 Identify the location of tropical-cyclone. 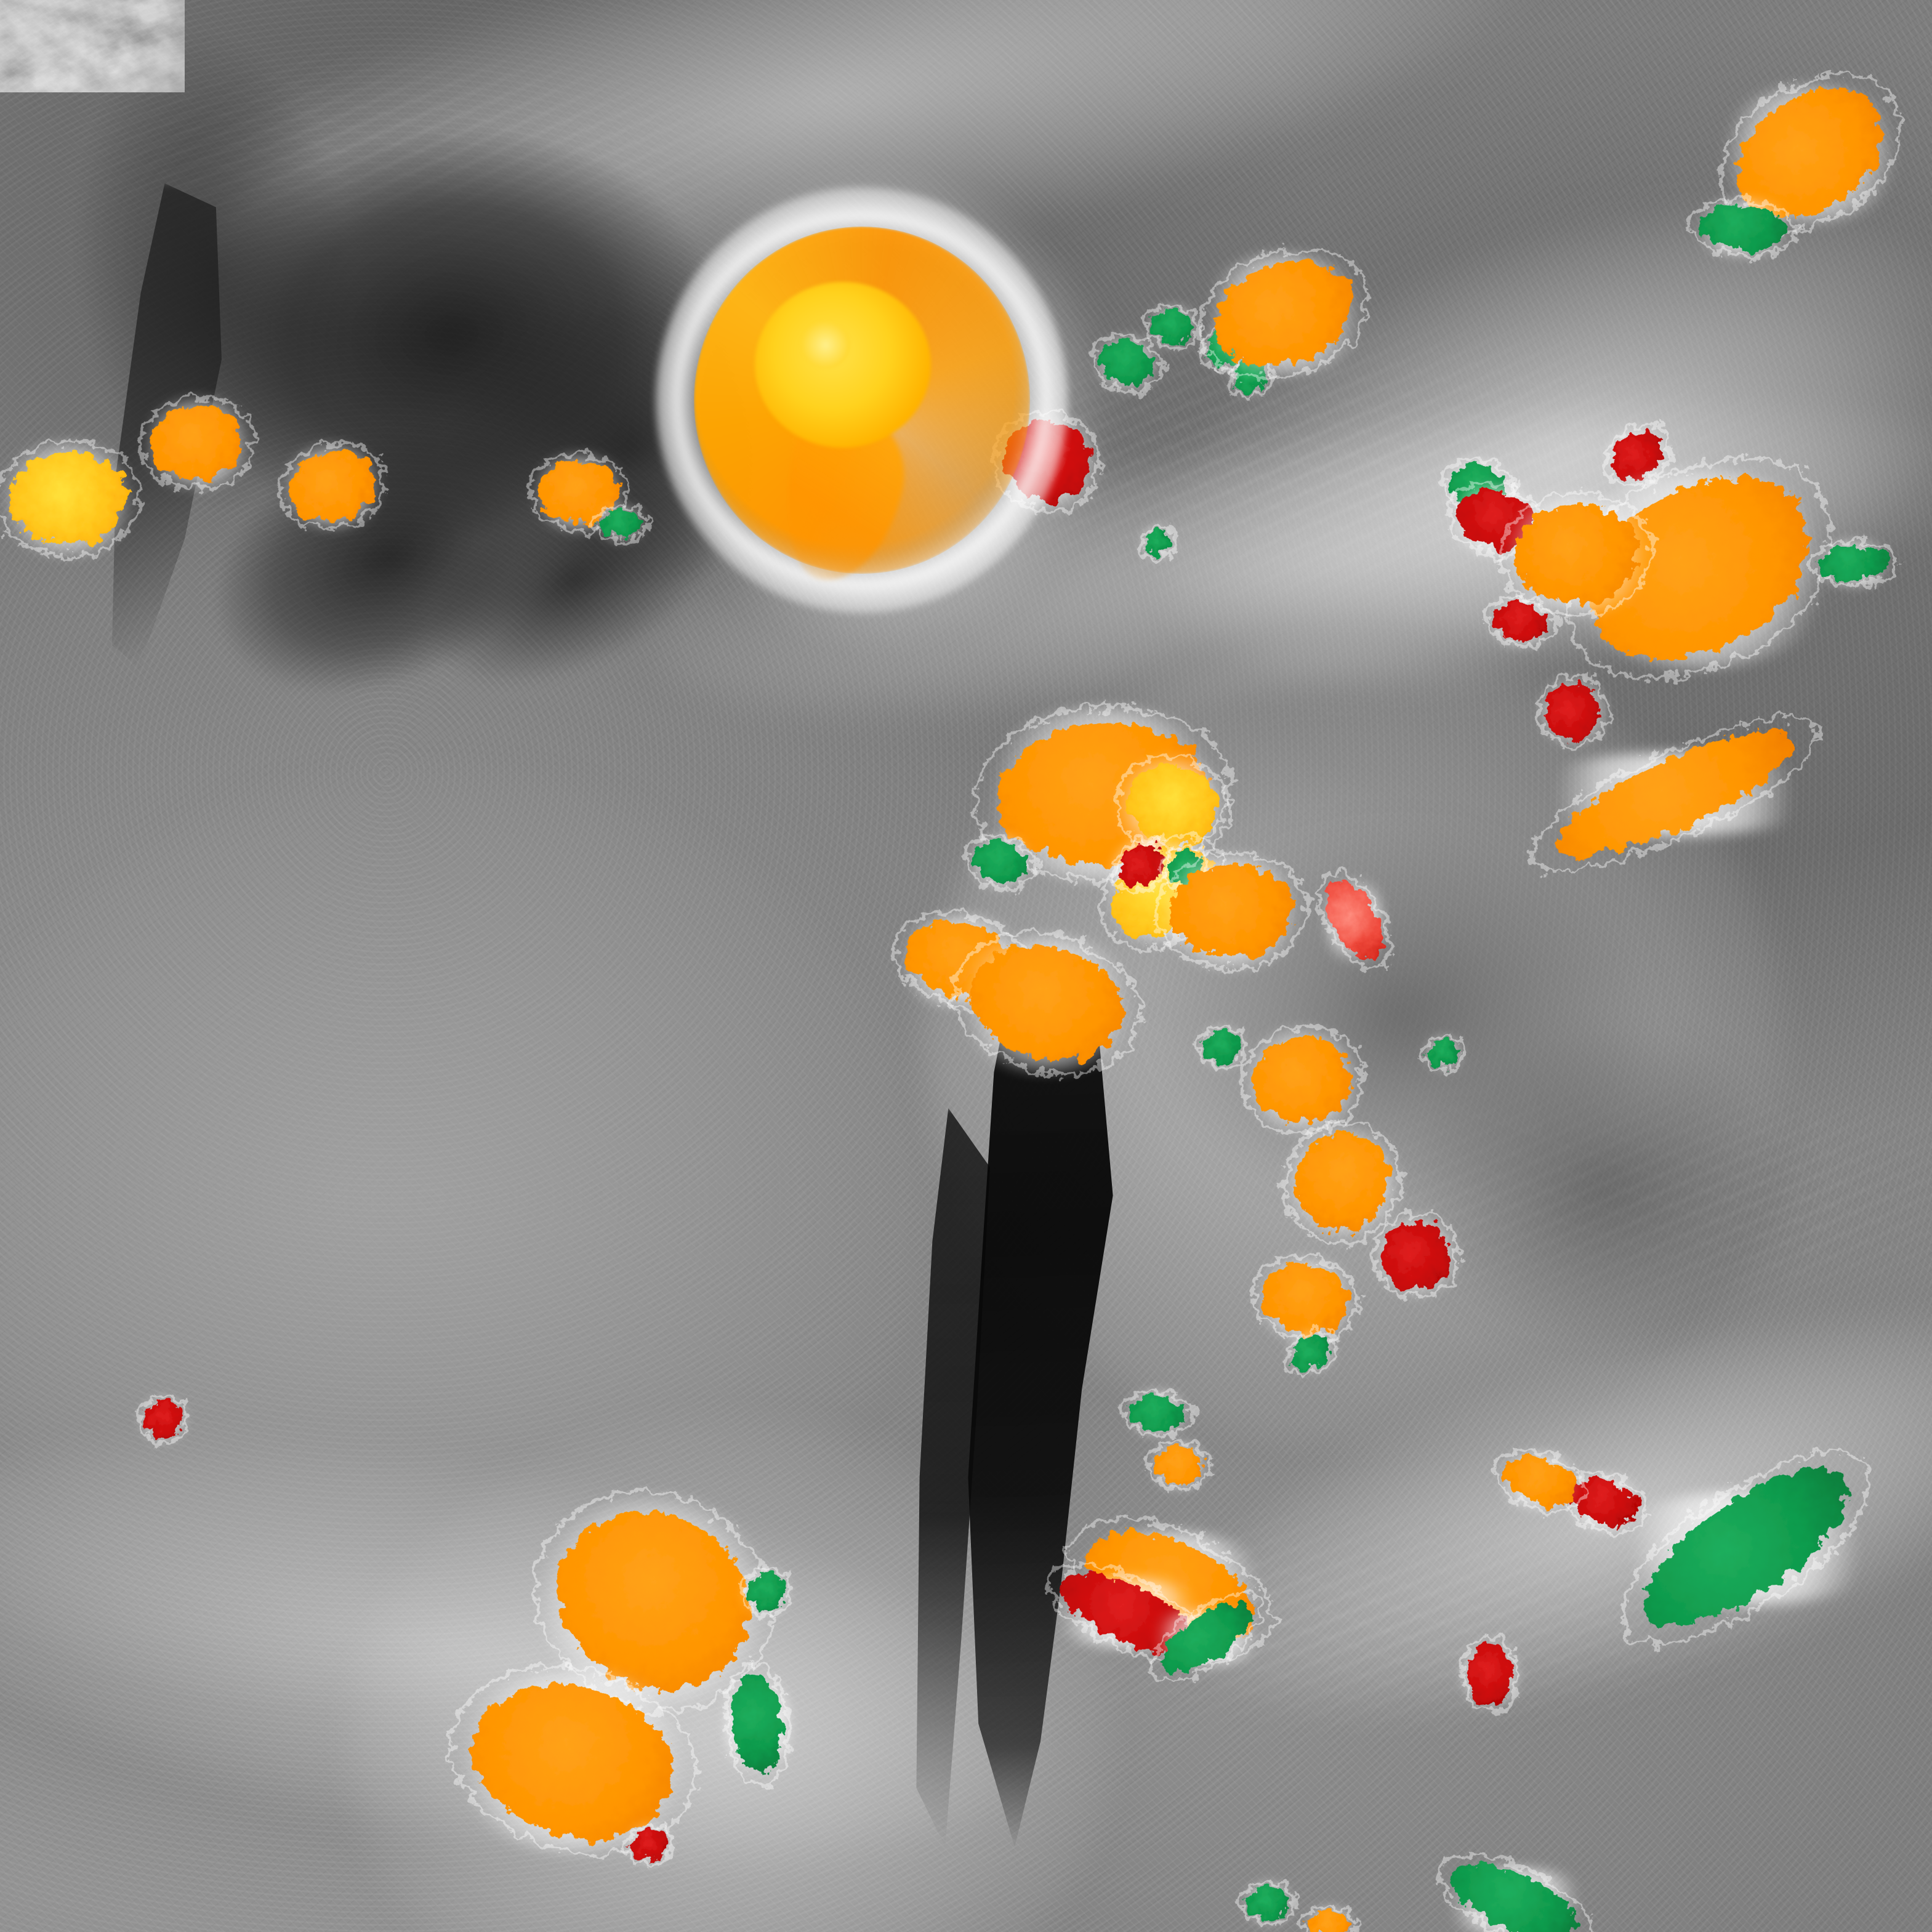
(862, 400).